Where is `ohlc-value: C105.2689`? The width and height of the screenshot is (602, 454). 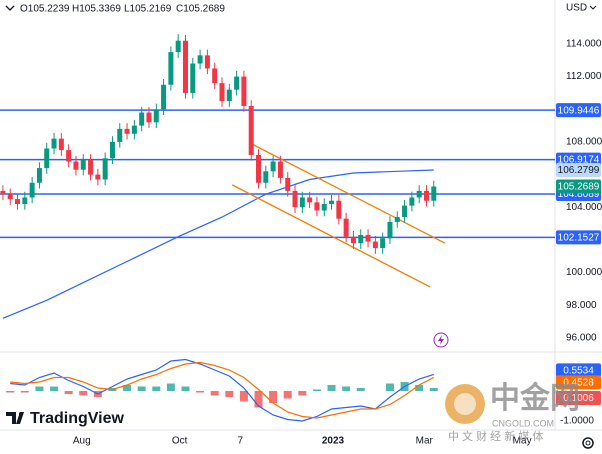 ohlc-value: C105.2689 is located at coordinates (200, 9).